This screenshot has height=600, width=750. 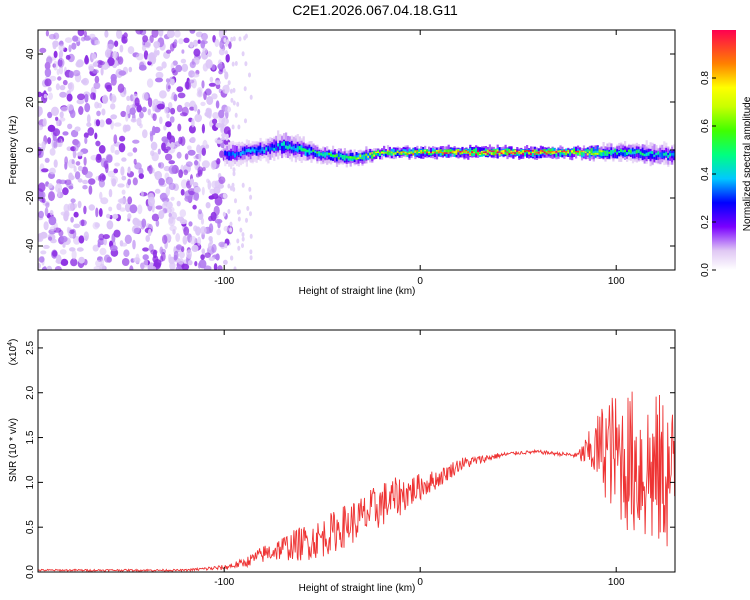 I want to click on y-tick-label: 2.0, so click(x=30, y=392).